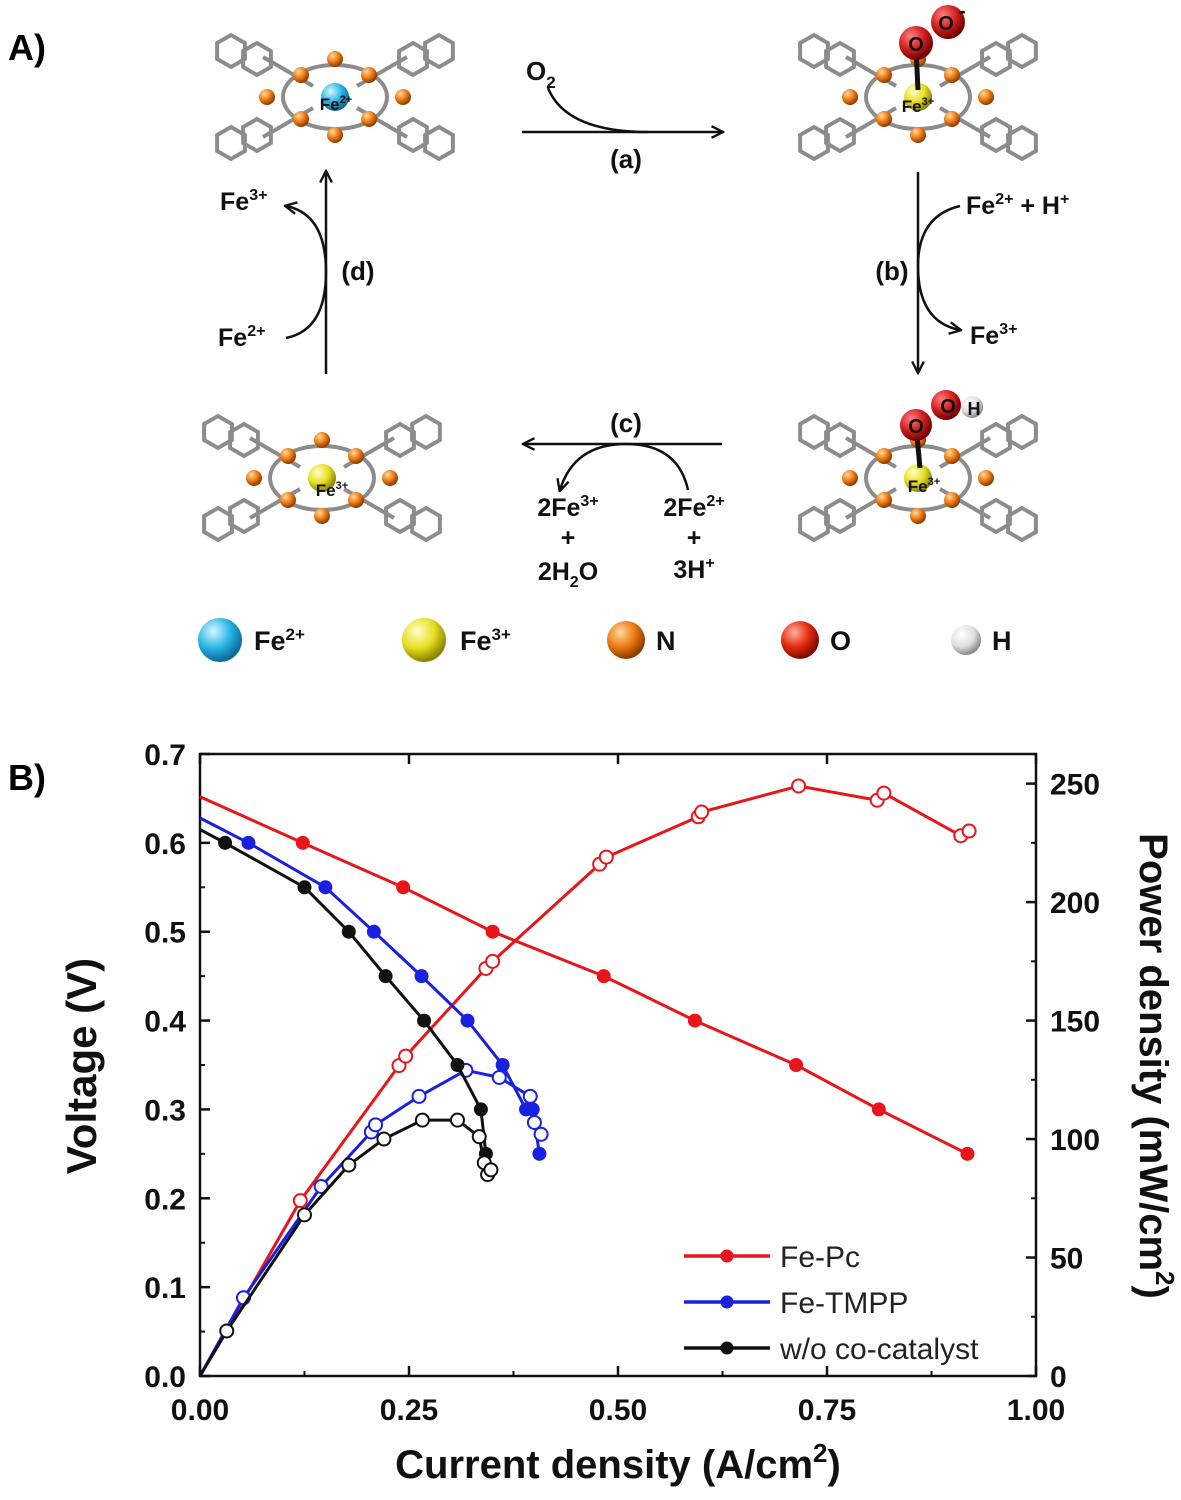 Image resolution: width=1181 pixels, height=1500 pixels. I want to click on hydroperoxo-ligand: O O H, so click(941, 429).